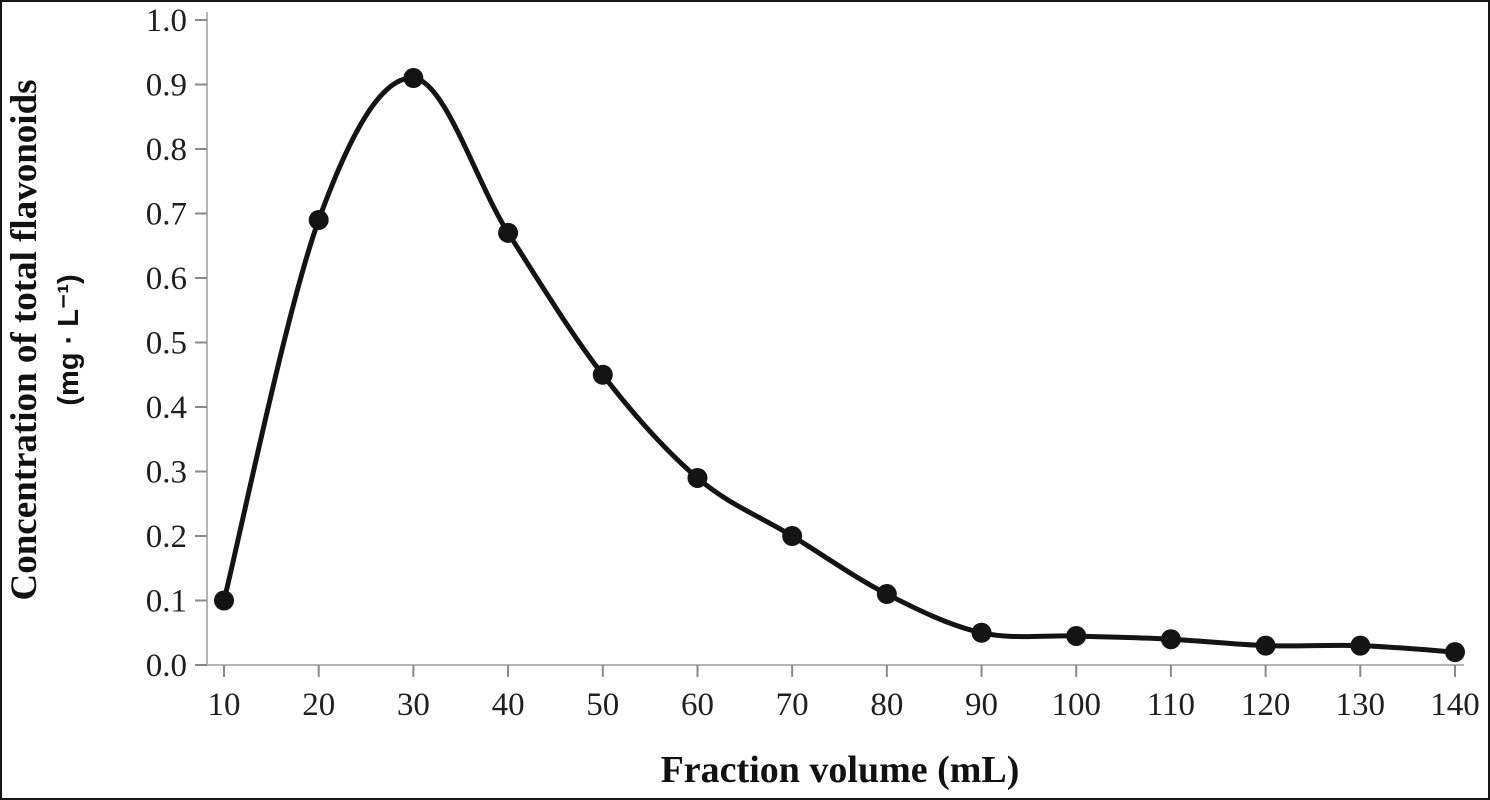  Describe the element at coordinates (413, 705) in the screenshot. I see `x-tick-label: 30` at that location.